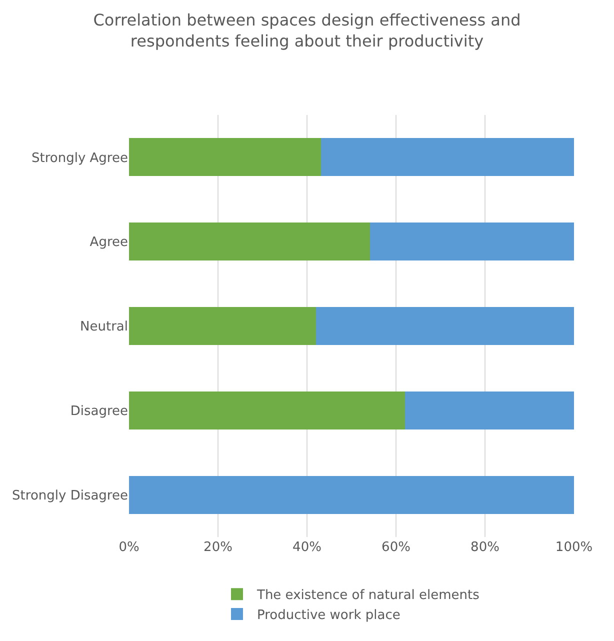  I want to click on legend-label: Productive work place, so click(328, 616).